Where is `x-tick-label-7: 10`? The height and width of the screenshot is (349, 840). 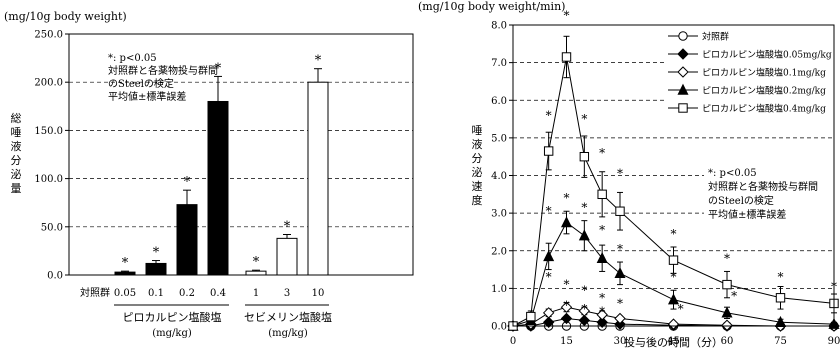 x-tick-label-7: 10 is located at coordinates (318, 293).